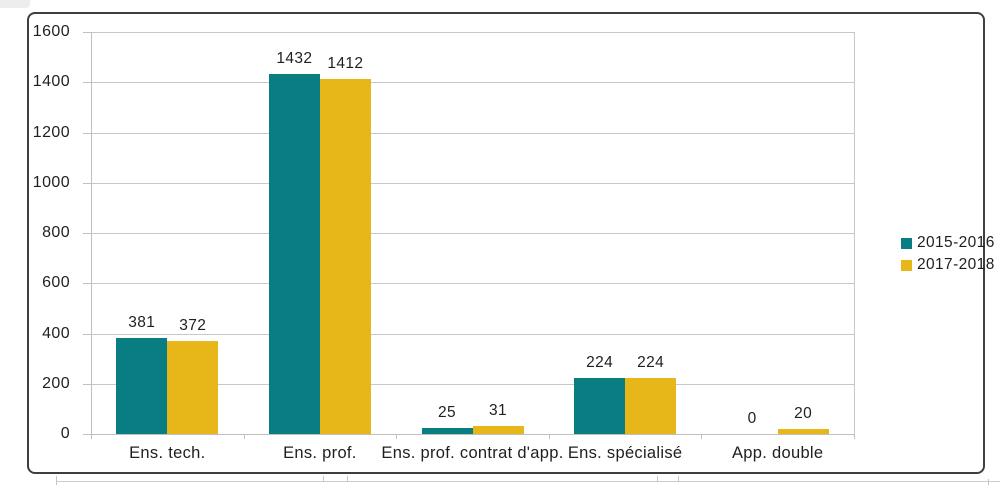 The width and height of the screenshot is (1000, 485). I want to click on y-axis-line, so click(91, 233).